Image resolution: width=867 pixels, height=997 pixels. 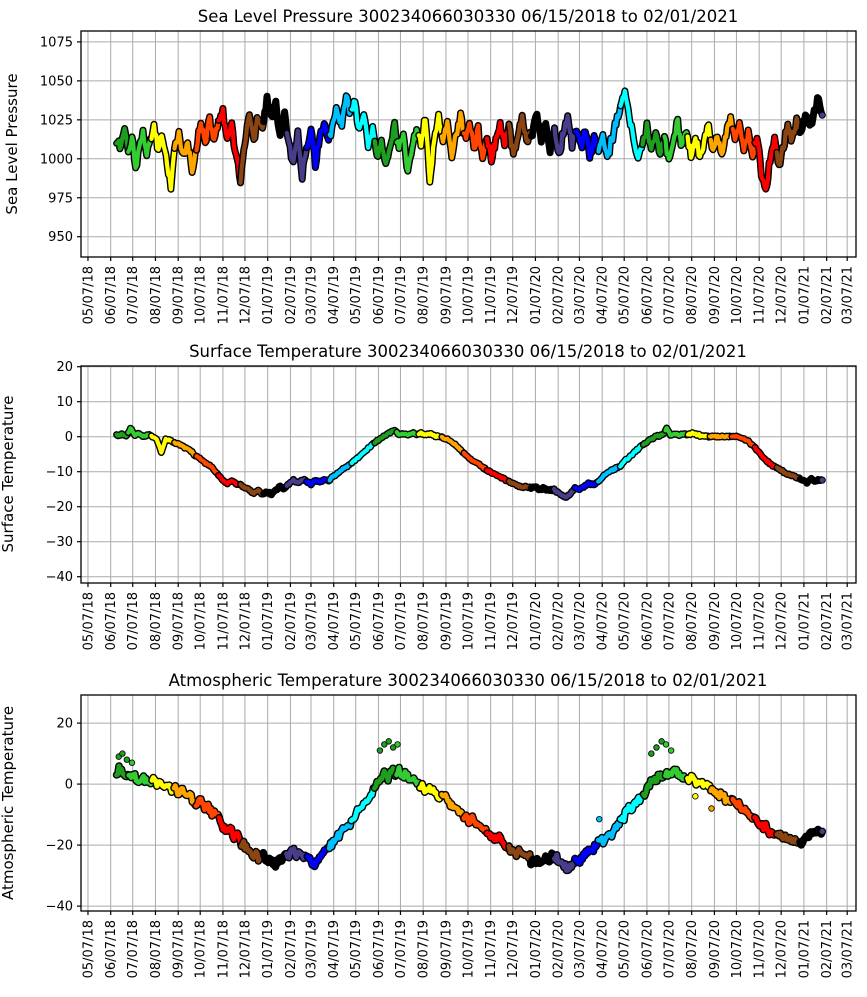 I want to click on y-tick-label: −10, so click(x=59, y=472).